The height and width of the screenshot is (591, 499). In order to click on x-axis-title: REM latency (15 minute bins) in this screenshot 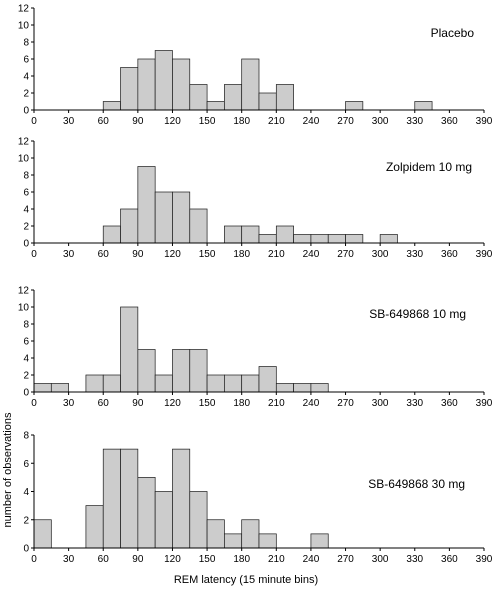, I will do `click(246, 580)`.